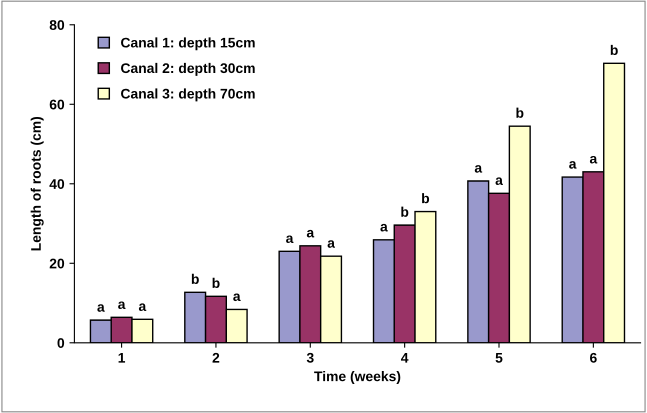 Image resolution: width=647 pixels, height=413 pixels. Describe the element at coordinates (593, 357) in the screenshot. I see `x-tick-label: 6` at that location.